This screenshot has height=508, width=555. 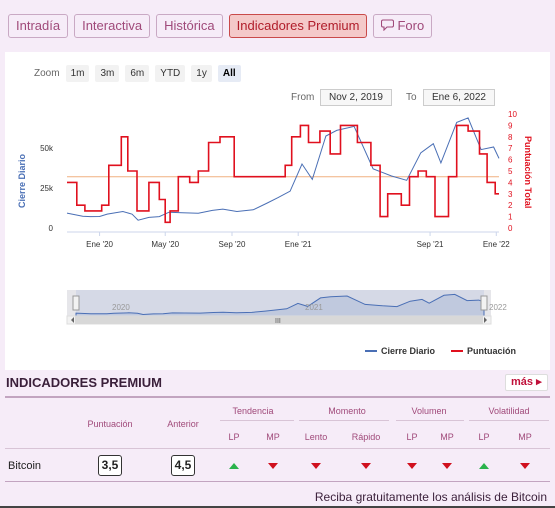 I want to click on range-button-all: All, so click(x=229, y=73).